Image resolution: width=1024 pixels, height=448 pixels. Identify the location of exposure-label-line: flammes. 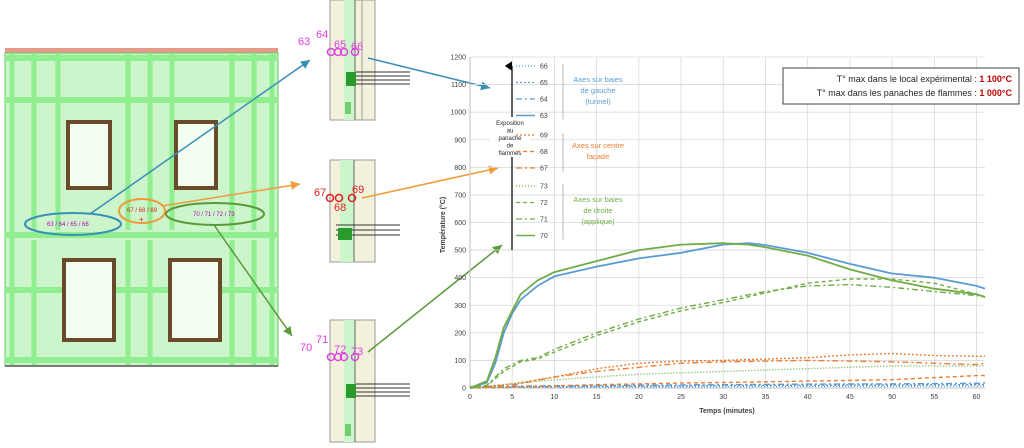
(510, 154).